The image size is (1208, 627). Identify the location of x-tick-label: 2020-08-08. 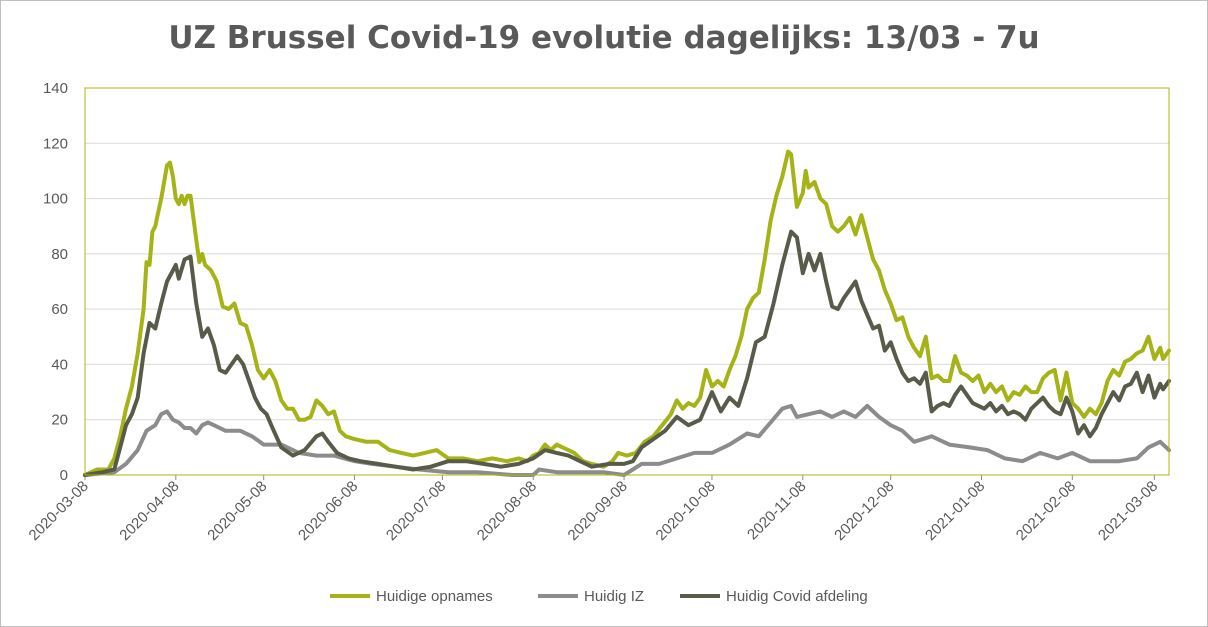
(507, 511).